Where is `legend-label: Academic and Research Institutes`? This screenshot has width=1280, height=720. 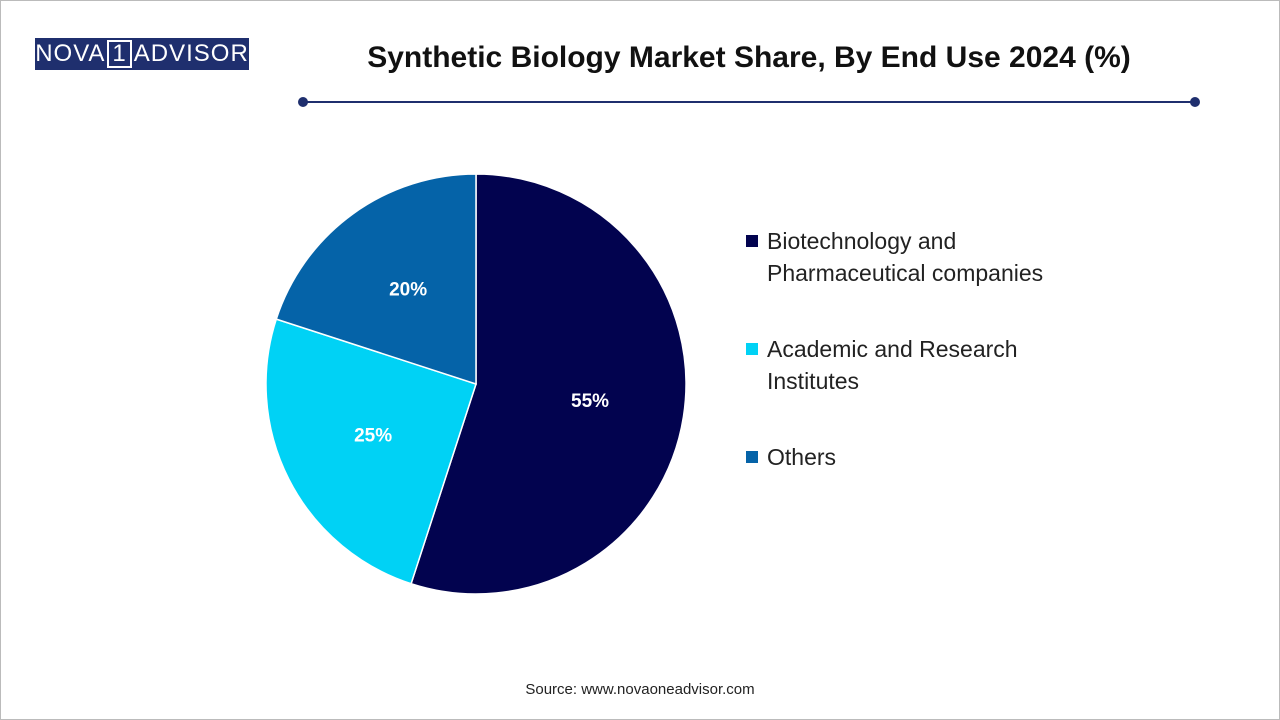 legend-label: Academic and Research Institutes is located at coordinates (892, 365).